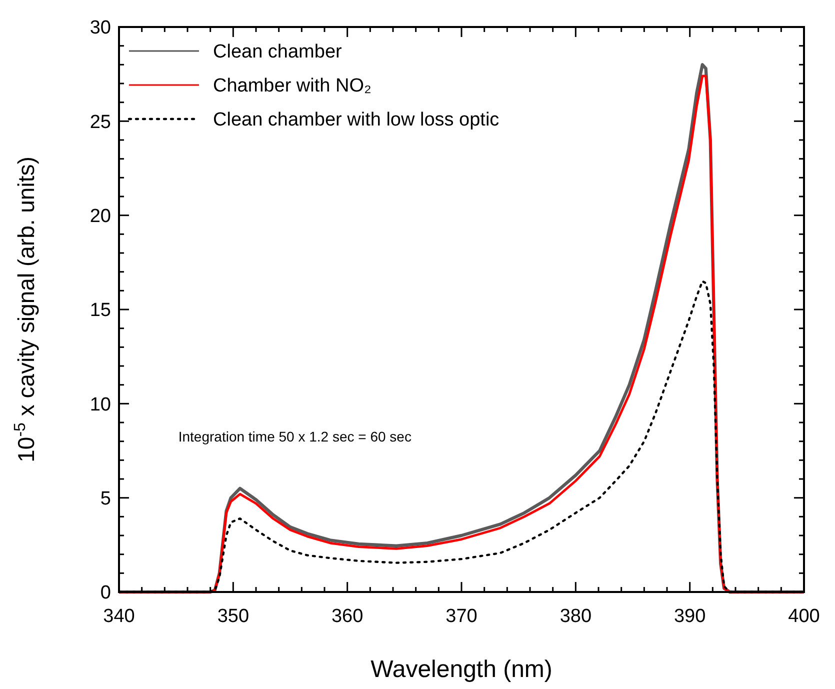 This screenshot has width=835, height=689. Describe the element at coordinates (461, 669) in the screenshot. I see `x-axis-title: Wavelength (nm)` at that location.